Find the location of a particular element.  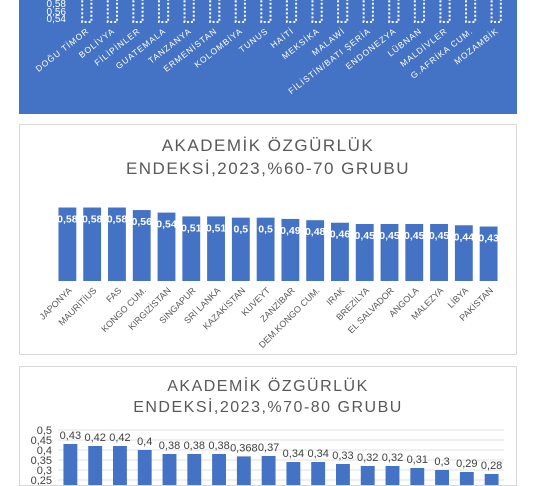

data-label: 0,56 is located at coordinates (142, 222).